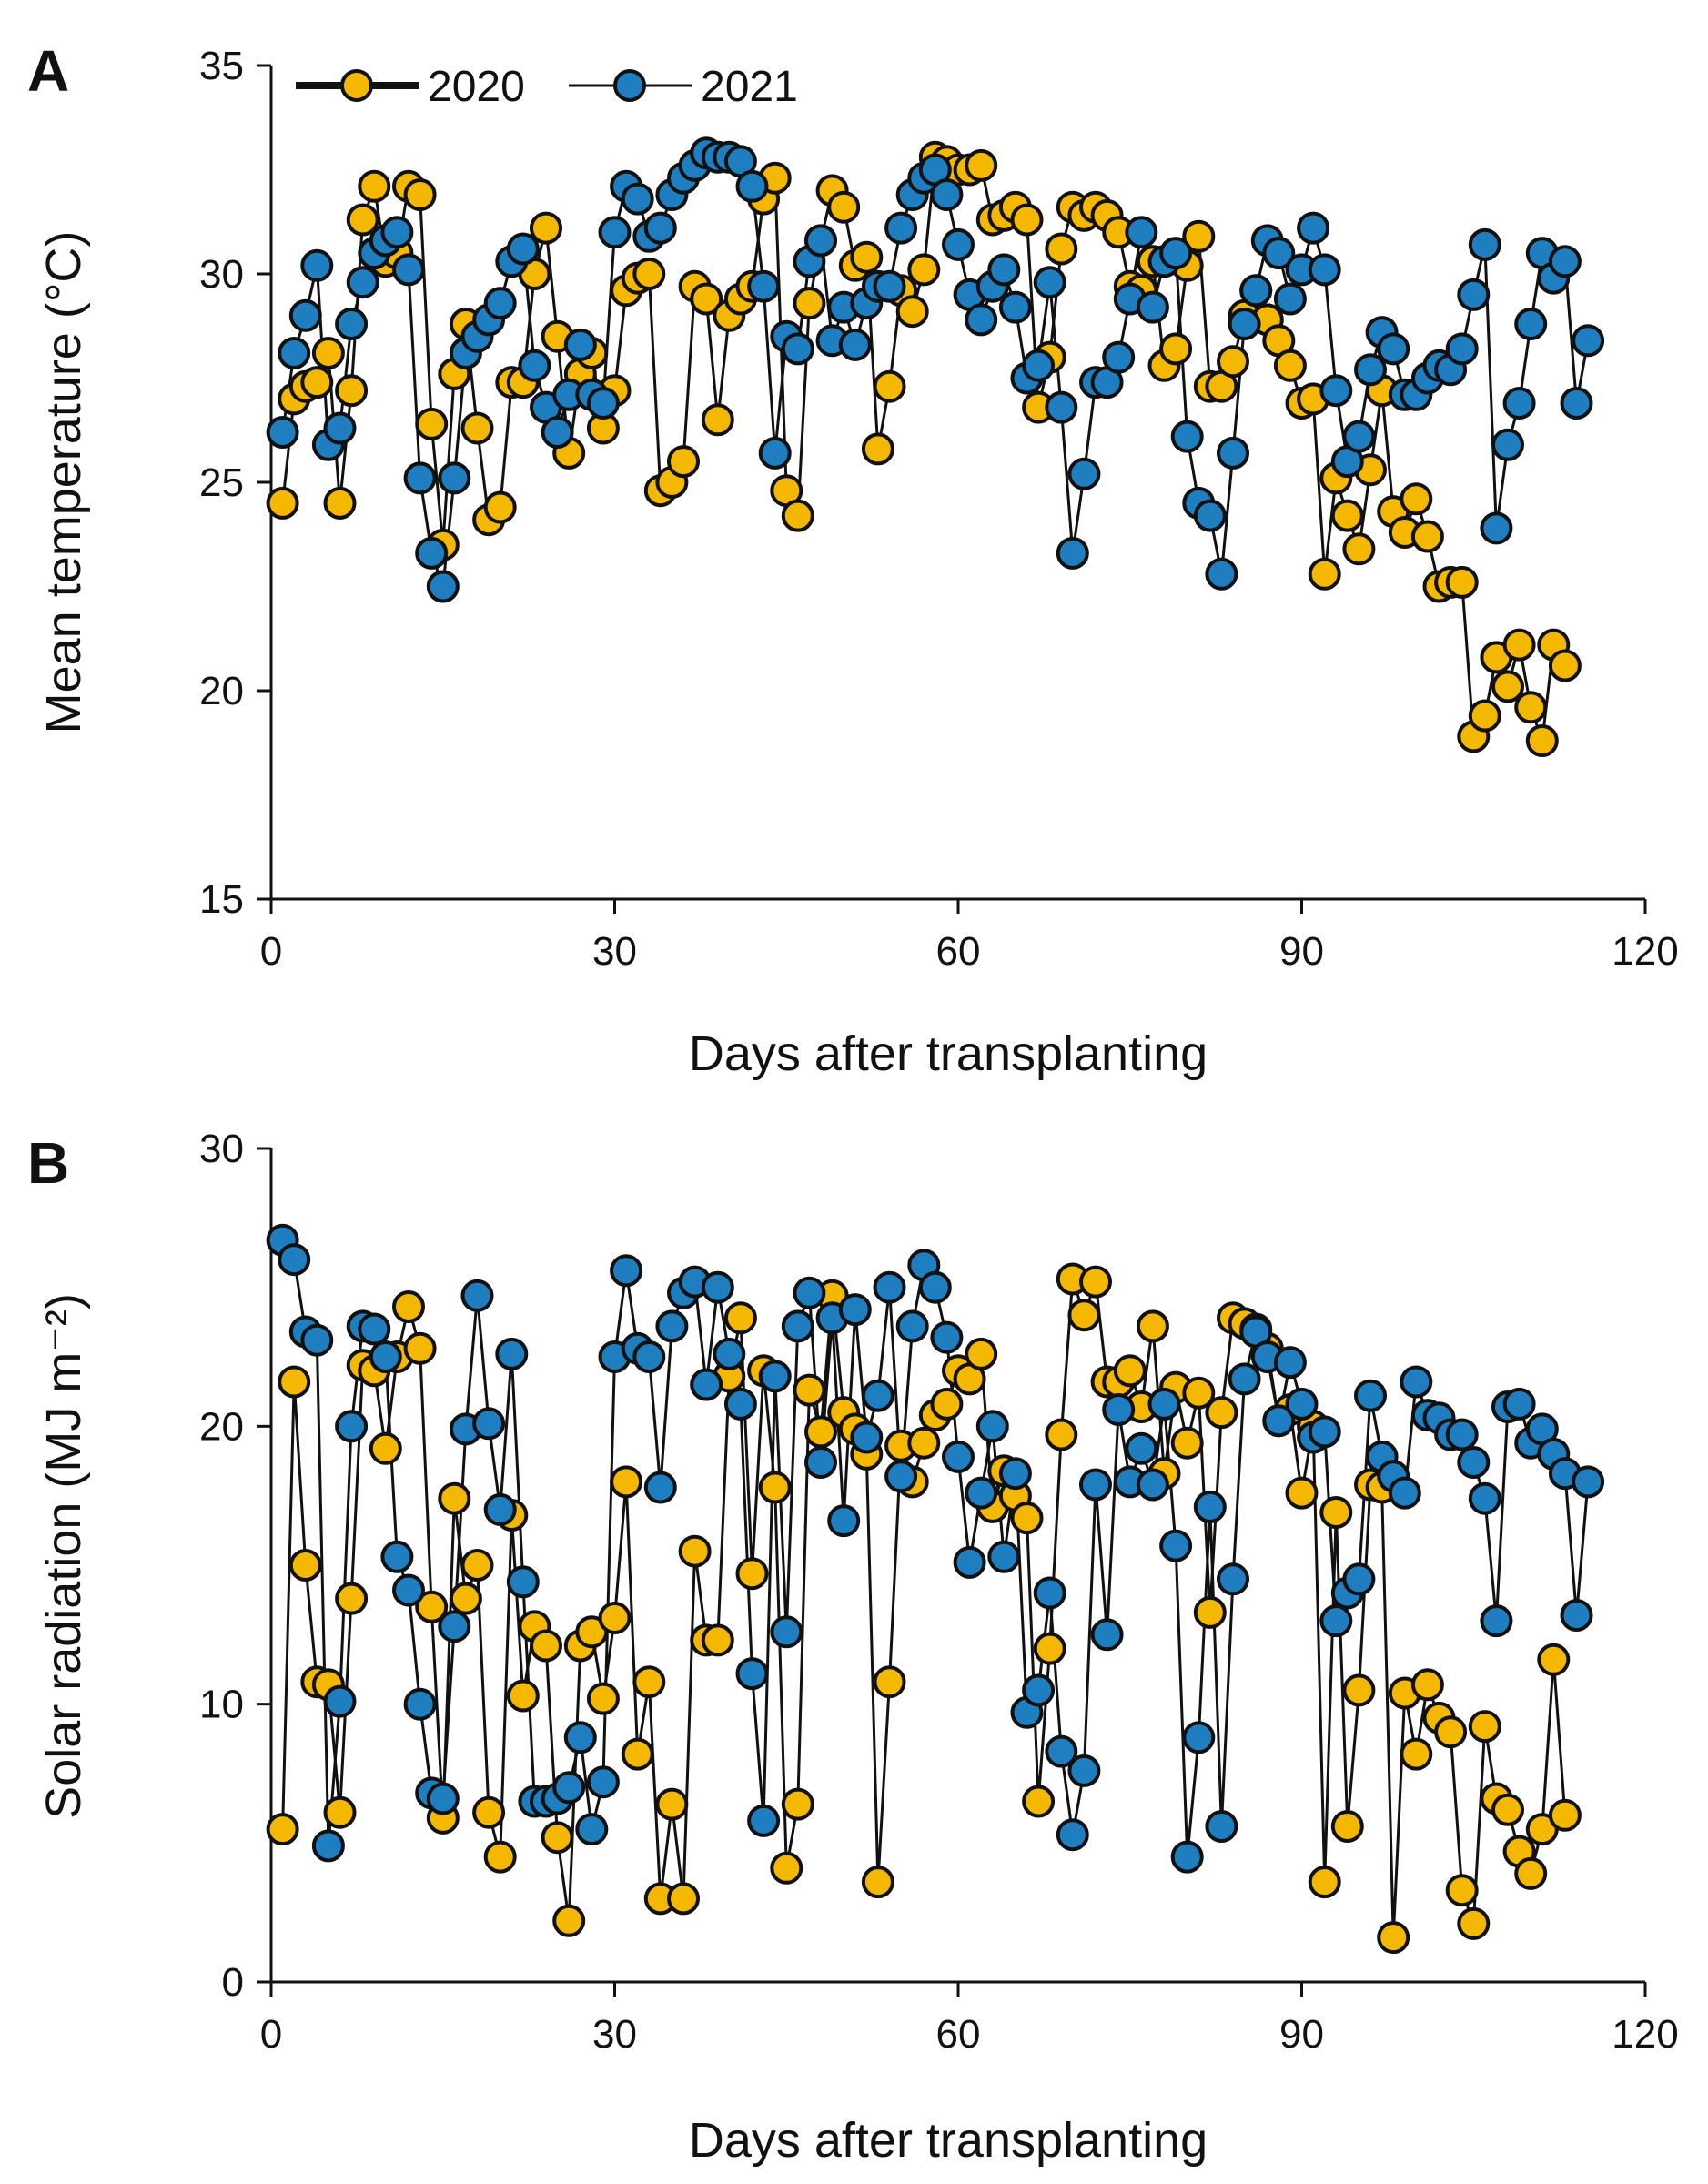 The image size is (1708, 2184). I want to click on panel-b-label: B, so click(48, 1163).